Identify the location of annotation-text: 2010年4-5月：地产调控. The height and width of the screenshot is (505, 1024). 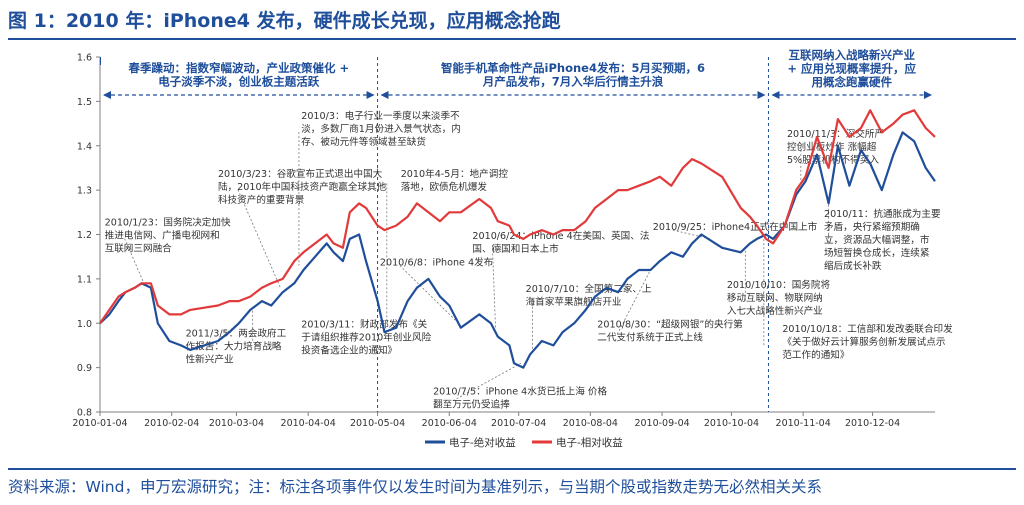
(455, 174).